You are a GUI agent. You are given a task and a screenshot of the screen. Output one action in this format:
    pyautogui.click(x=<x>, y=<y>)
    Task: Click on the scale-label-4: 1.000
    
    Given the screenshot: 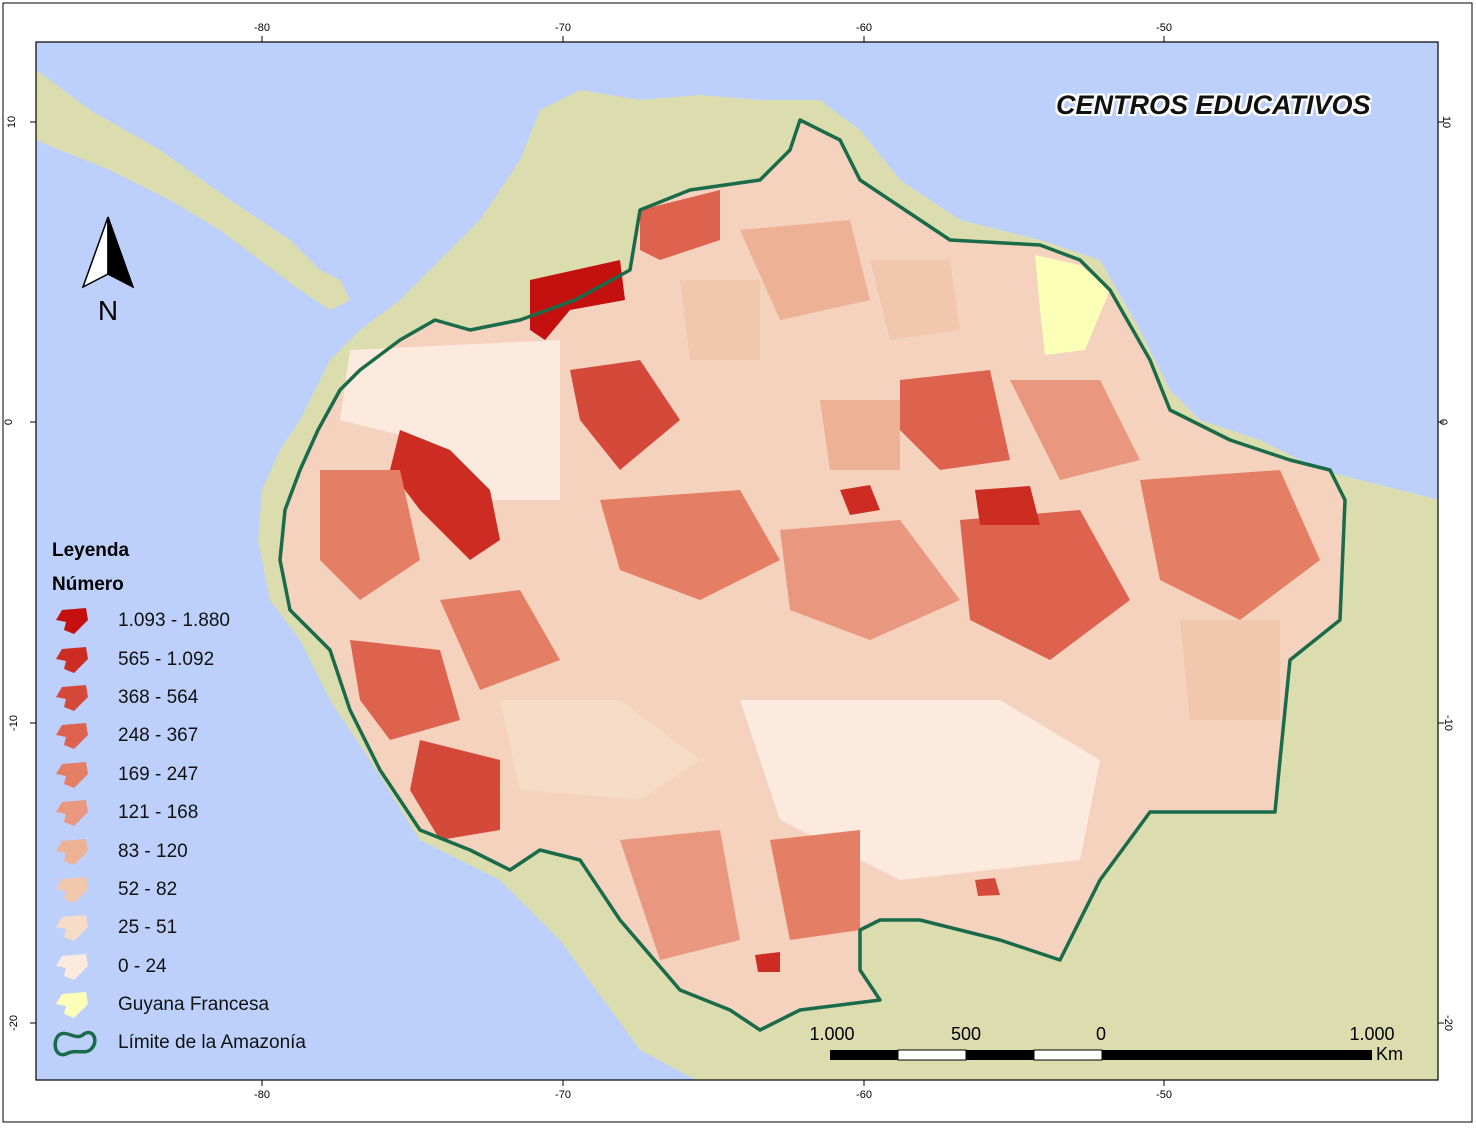 What is the action you would take?
    pyautogui.click(x=1372, y=1034)
    